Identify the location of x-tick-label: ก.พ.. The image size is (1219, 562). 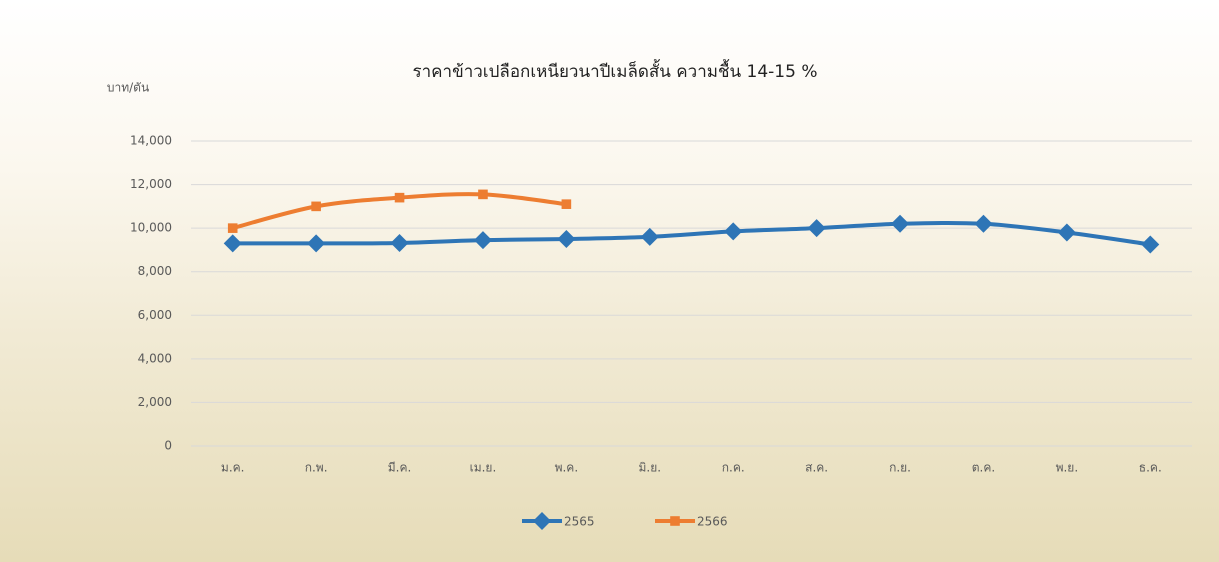
(316, 468).